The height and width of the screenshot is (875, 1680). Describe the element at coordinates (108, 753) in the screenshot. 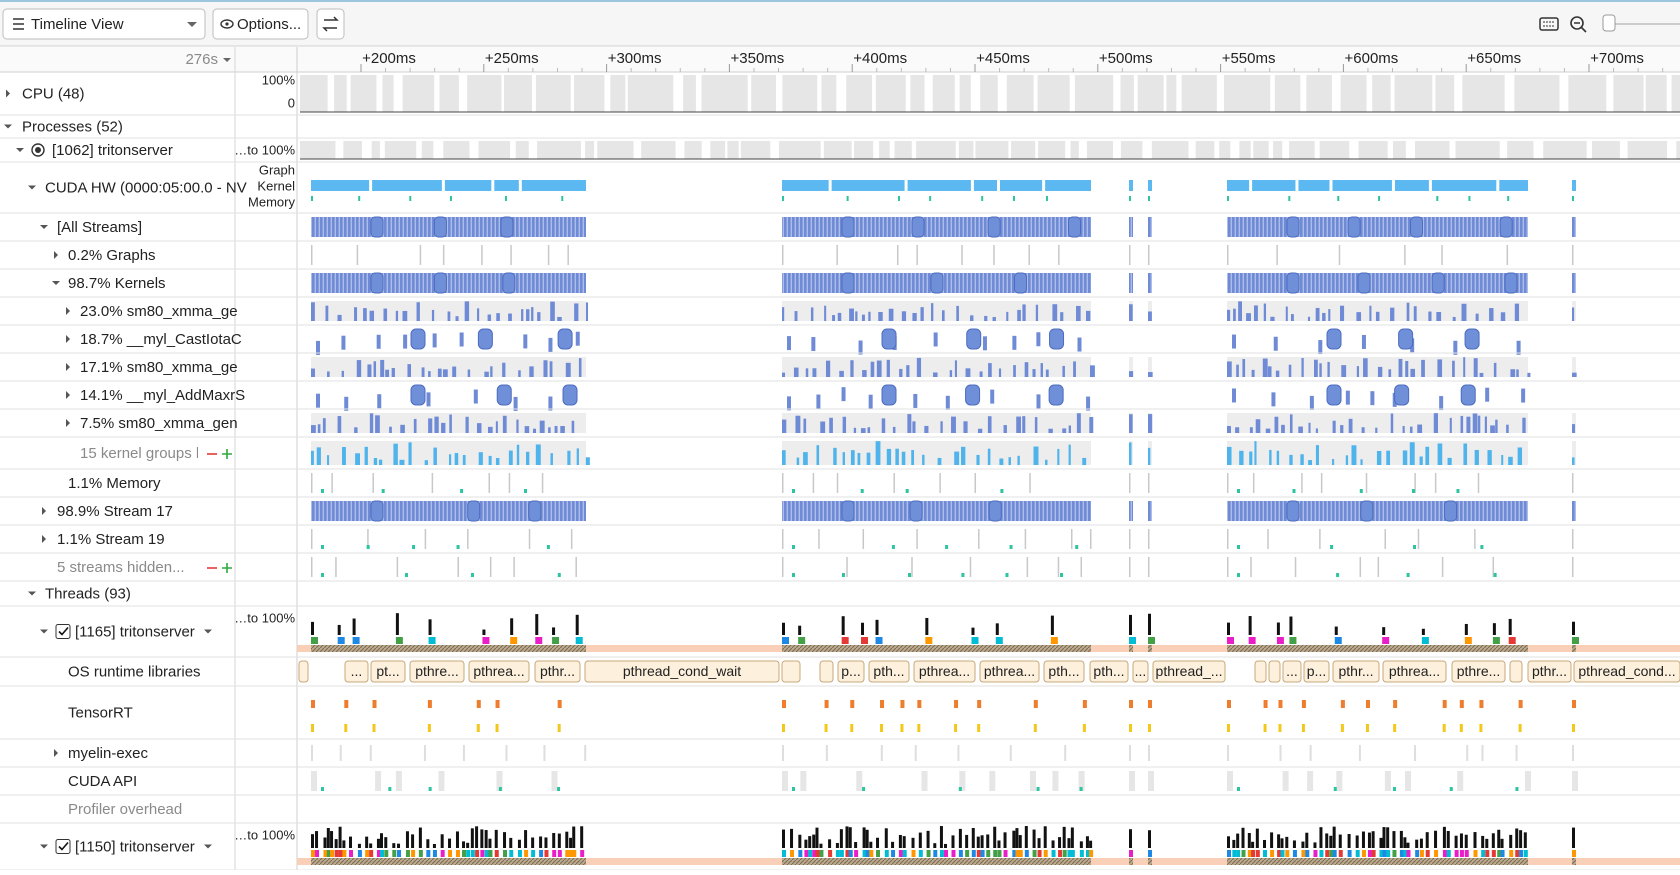

I see `row-label: myelin-exec` at that location.